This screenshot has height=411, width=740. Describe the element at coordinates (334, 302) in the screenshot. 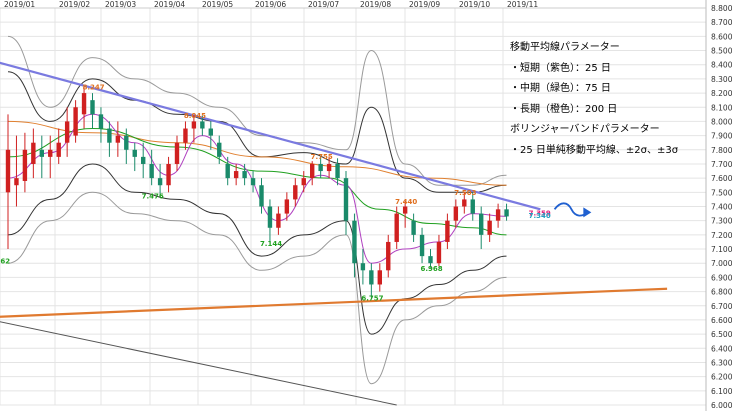

I see `trendline-support` at that location.